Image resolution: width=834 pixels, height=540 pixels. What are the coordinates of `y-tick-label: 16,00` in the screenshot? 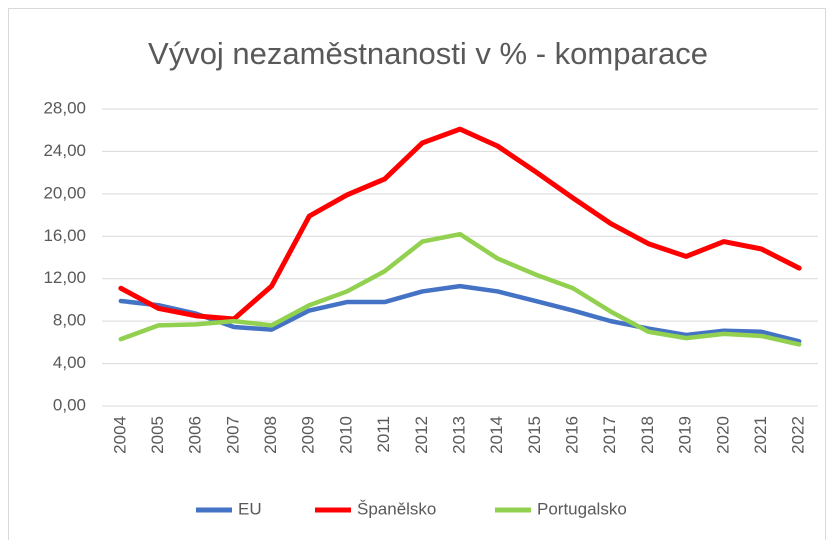 It's located at (64, 235).